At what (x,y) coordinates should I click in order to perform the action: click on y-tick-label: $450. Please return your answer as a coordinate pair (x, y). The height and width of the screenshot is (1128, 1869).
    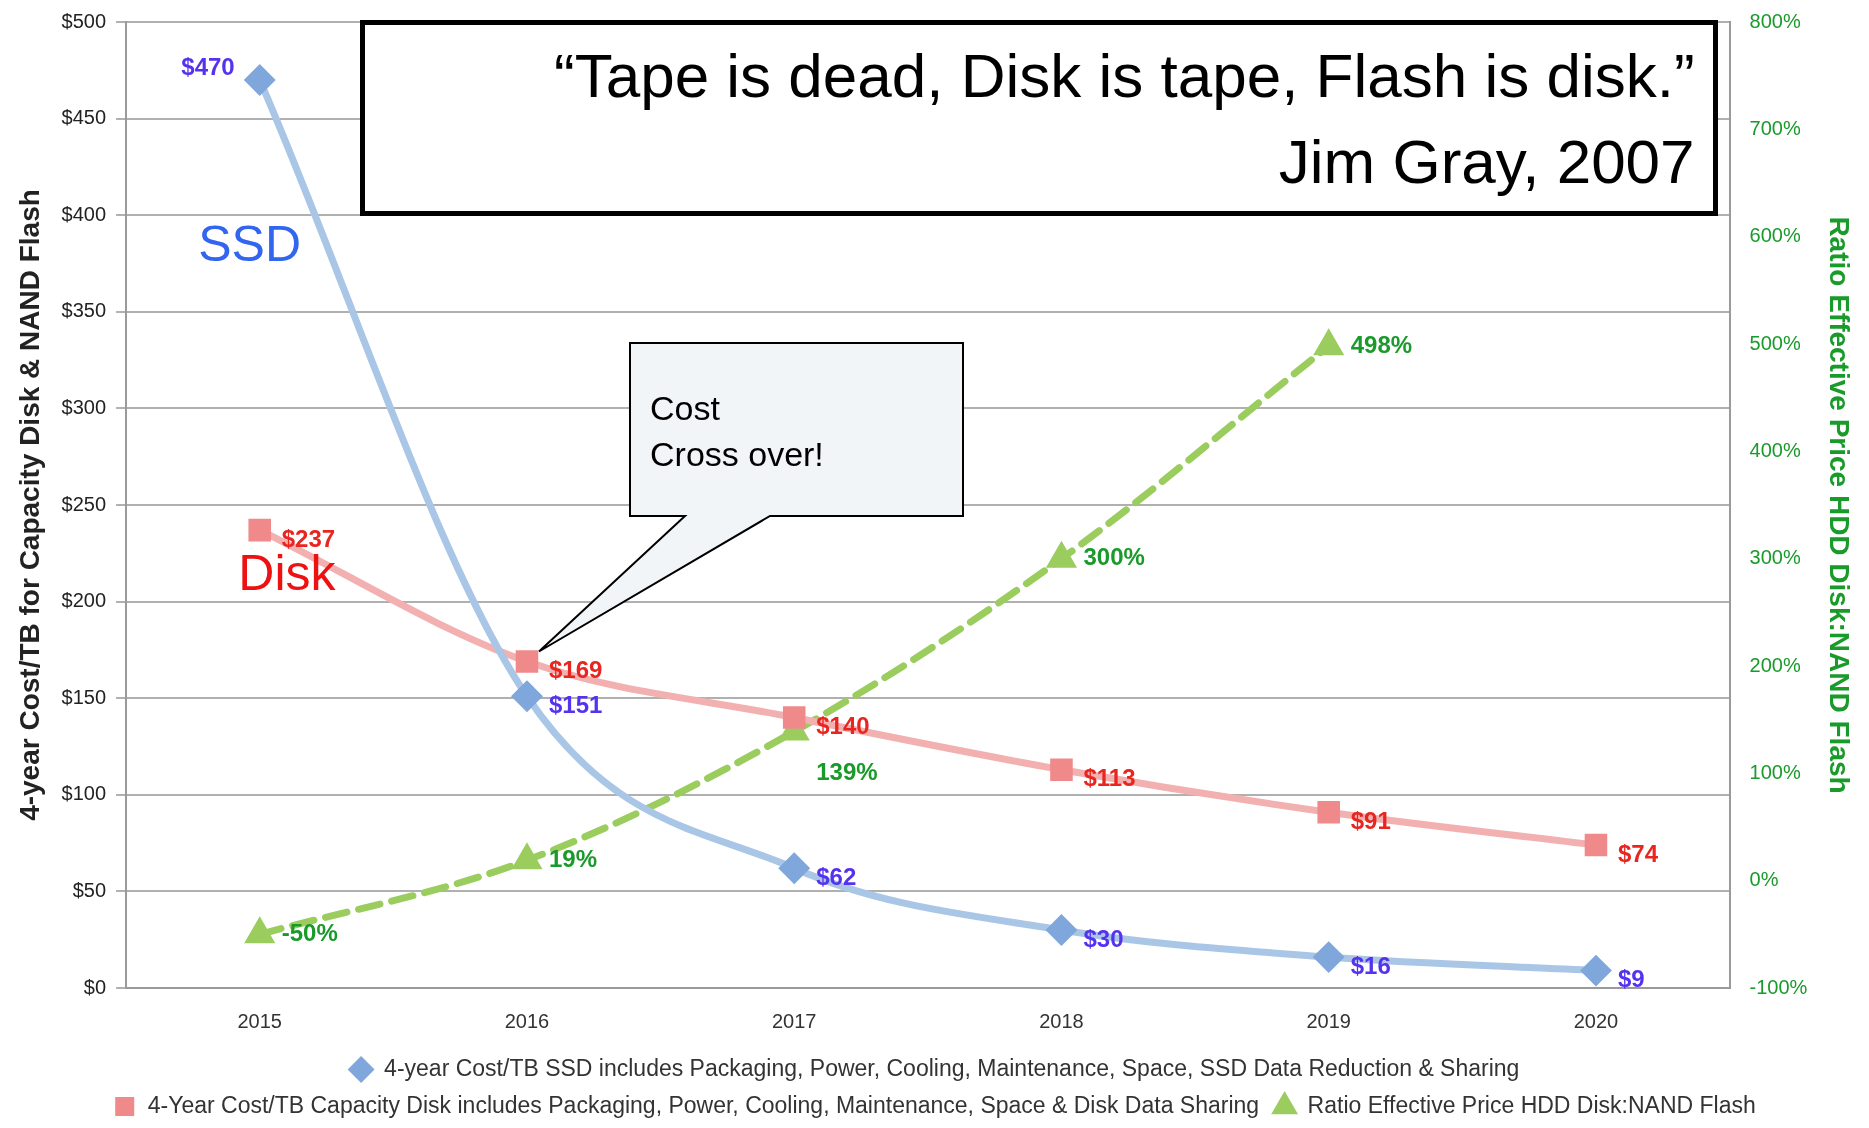
    Looking at the image, I should click on (84, 117).